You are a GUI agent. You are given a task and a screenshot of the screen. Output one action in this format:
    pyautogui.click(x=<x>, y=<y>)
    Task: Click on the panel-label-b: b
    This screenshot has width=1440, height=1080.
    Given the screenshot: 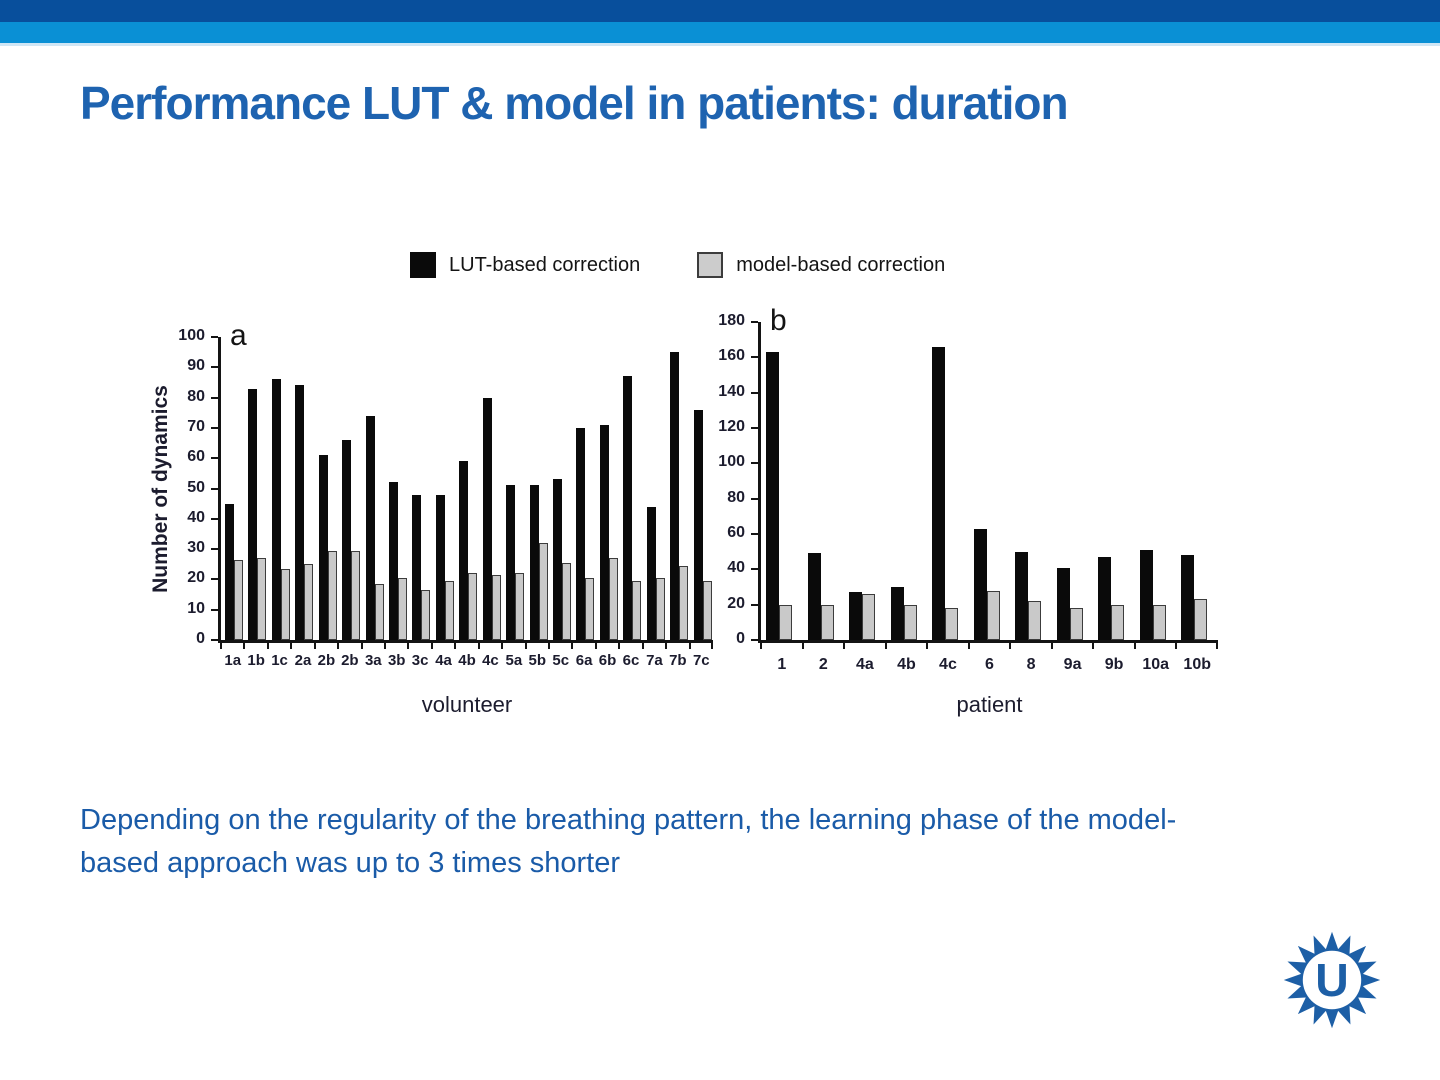 What is the action you would take?
    pyautogui.click(x=778, y=320)
    